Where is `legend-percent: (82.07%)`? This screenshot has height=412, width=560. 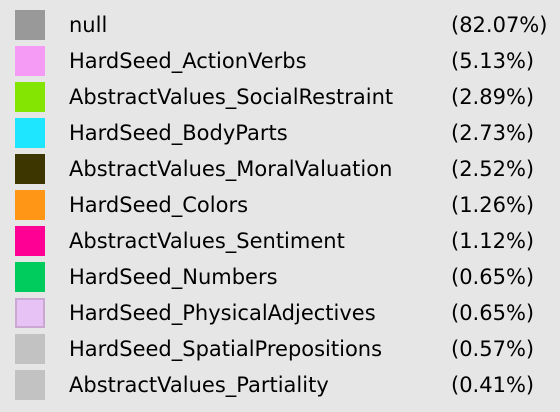 legend-percent: (82.07%) is located at coordinates (499, 25).